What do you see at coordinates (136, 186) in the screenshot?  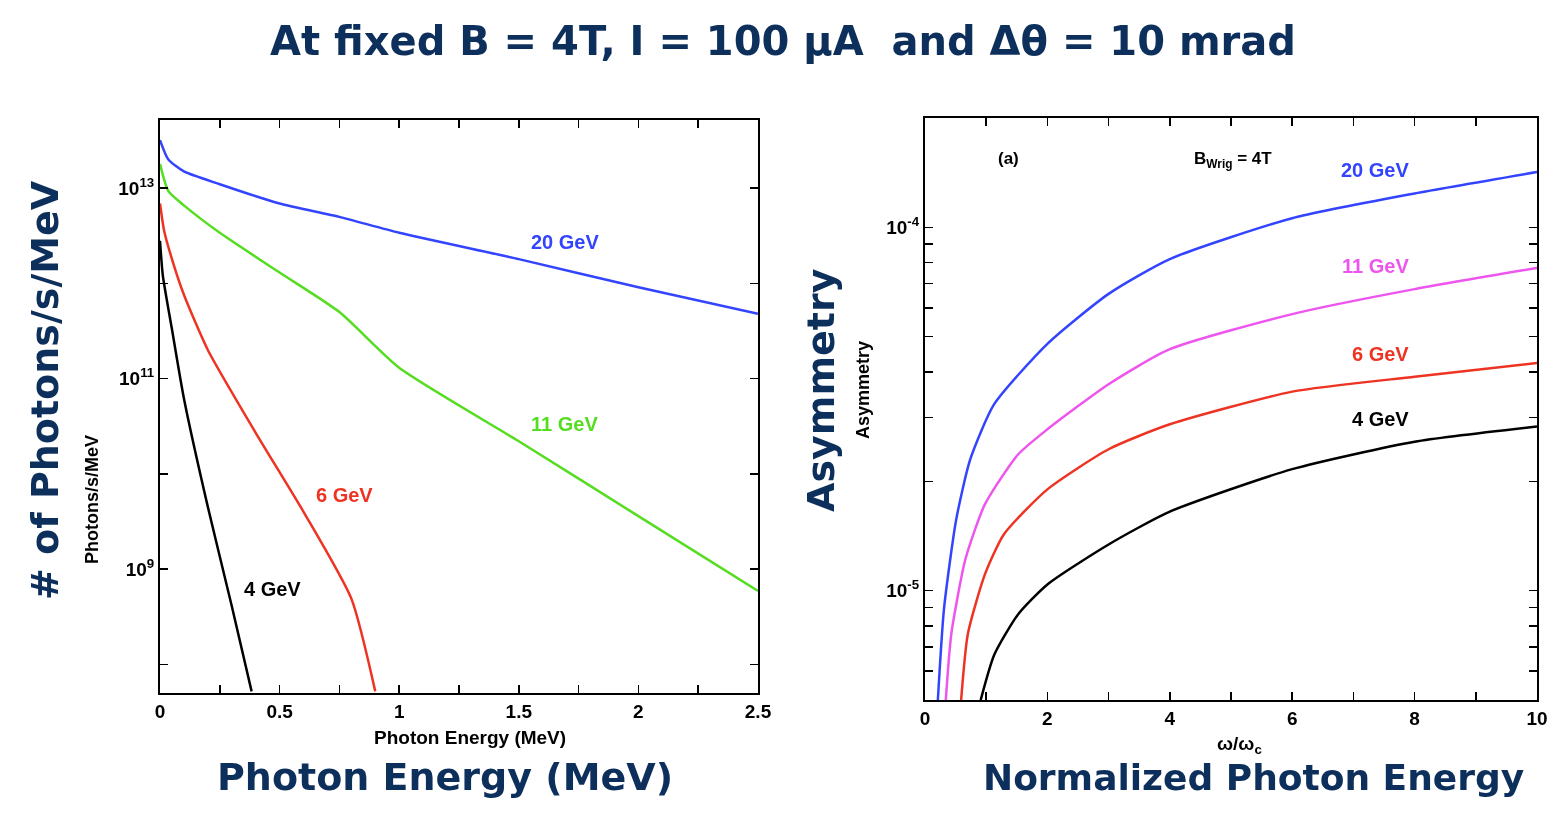 I see `y-tick-label: 10$^{13}$` at bounding box center [136, 186].